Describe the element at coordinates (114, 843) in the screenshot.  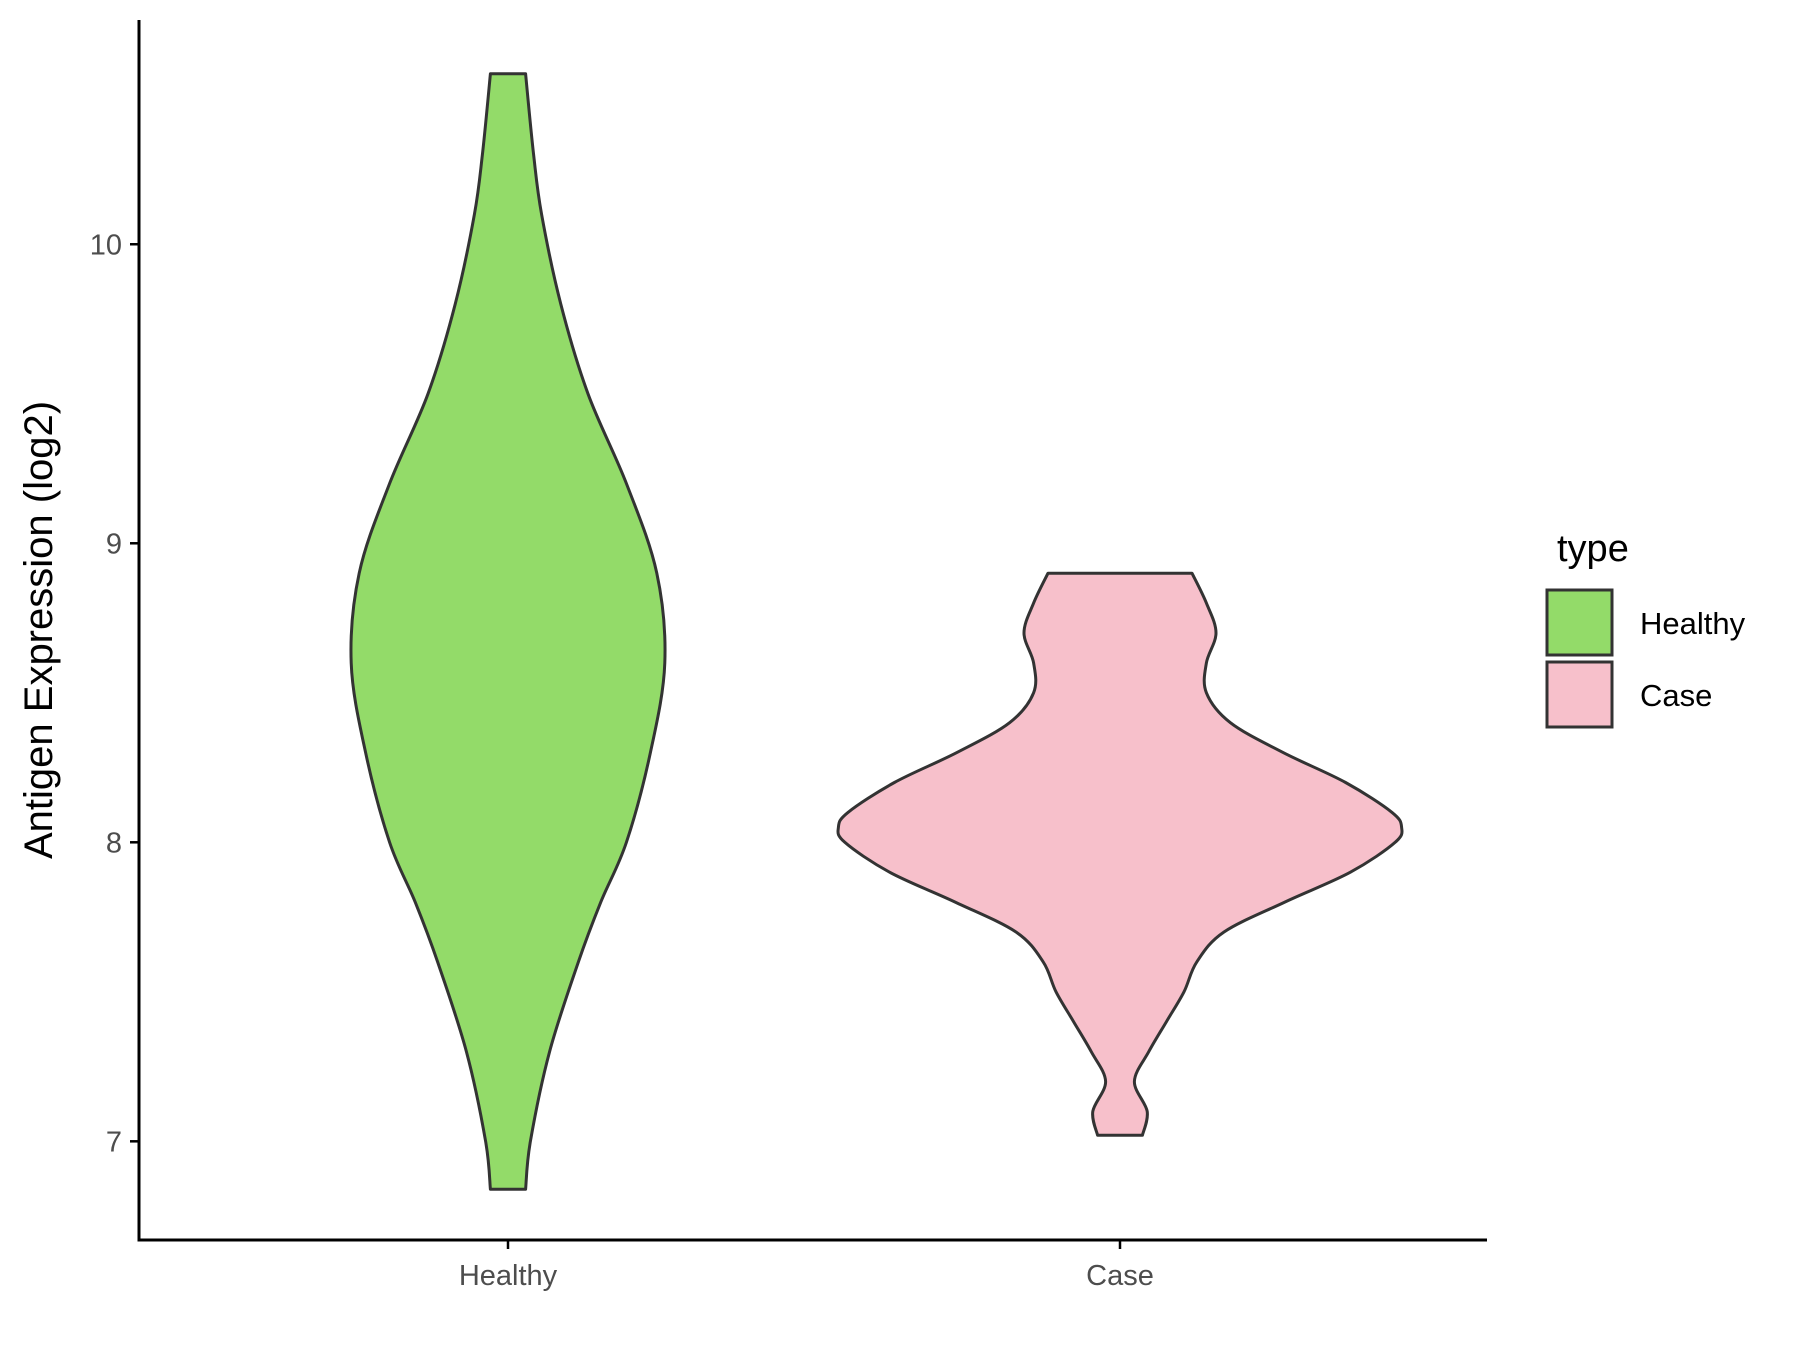
I see `y-tick-label: 8` at that location.